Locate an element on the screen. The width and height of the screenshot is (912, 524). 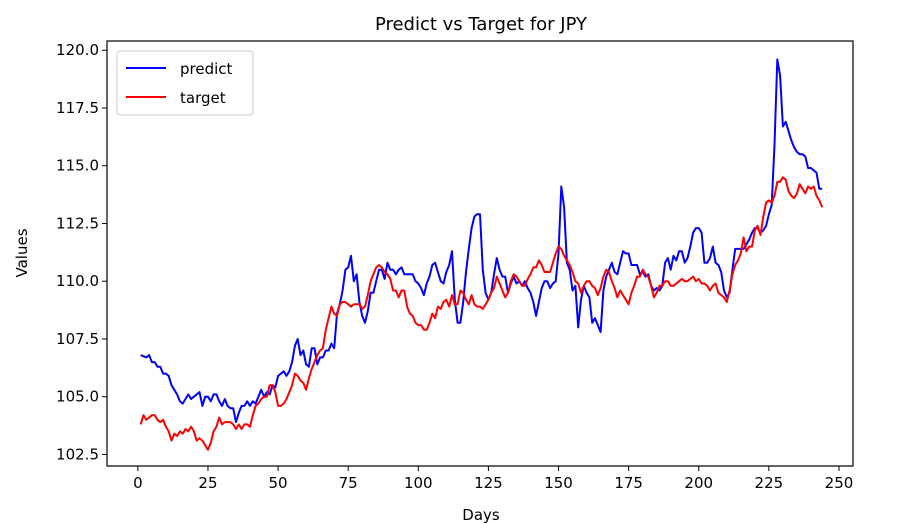
y-axis: 102.5 105.0 107.5 110.0 112.5 115.0 117.5 120.0 is located at coordinates (81, 252).